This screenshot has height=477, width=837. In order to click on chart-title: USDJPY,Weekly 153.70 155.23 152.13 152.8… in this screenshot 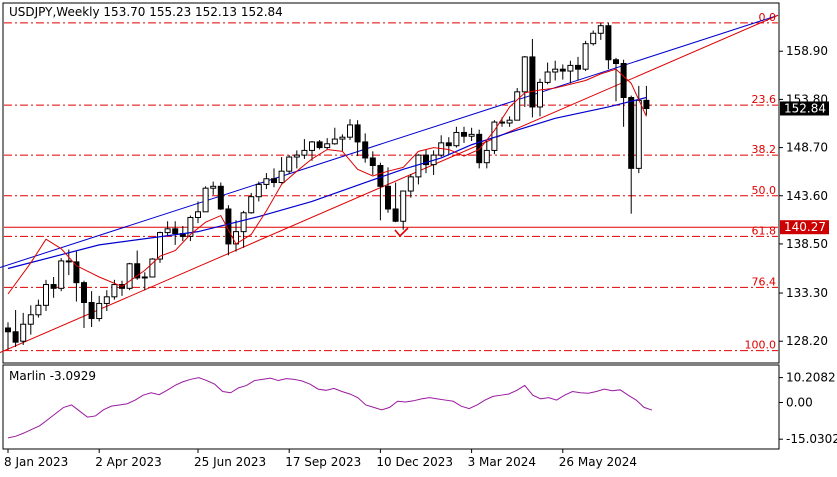, I will do `click(146, 12)`.